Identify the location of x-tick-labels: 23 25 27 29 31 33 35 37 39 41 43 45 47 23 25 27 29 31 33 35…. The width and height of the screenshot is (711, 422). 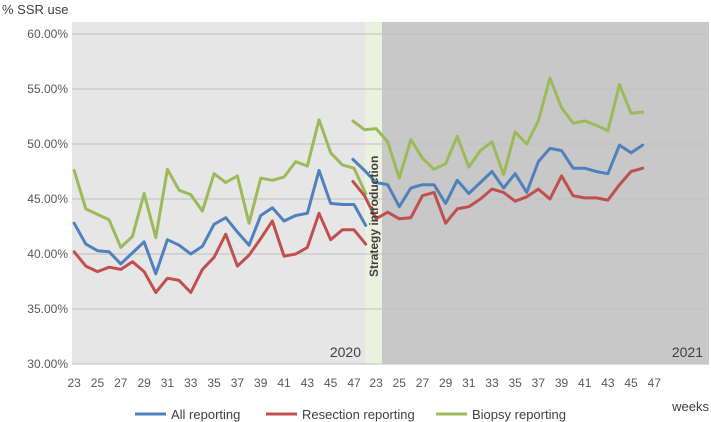
(364, 383).